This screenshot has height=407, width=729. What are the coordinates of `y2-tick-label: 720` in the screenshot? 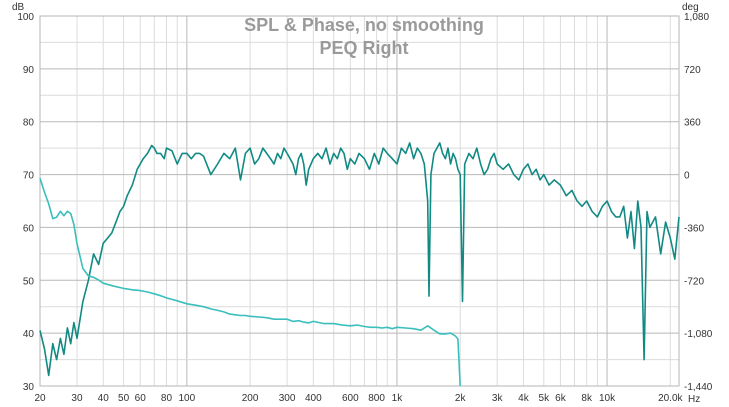 It's located at (692, 70).